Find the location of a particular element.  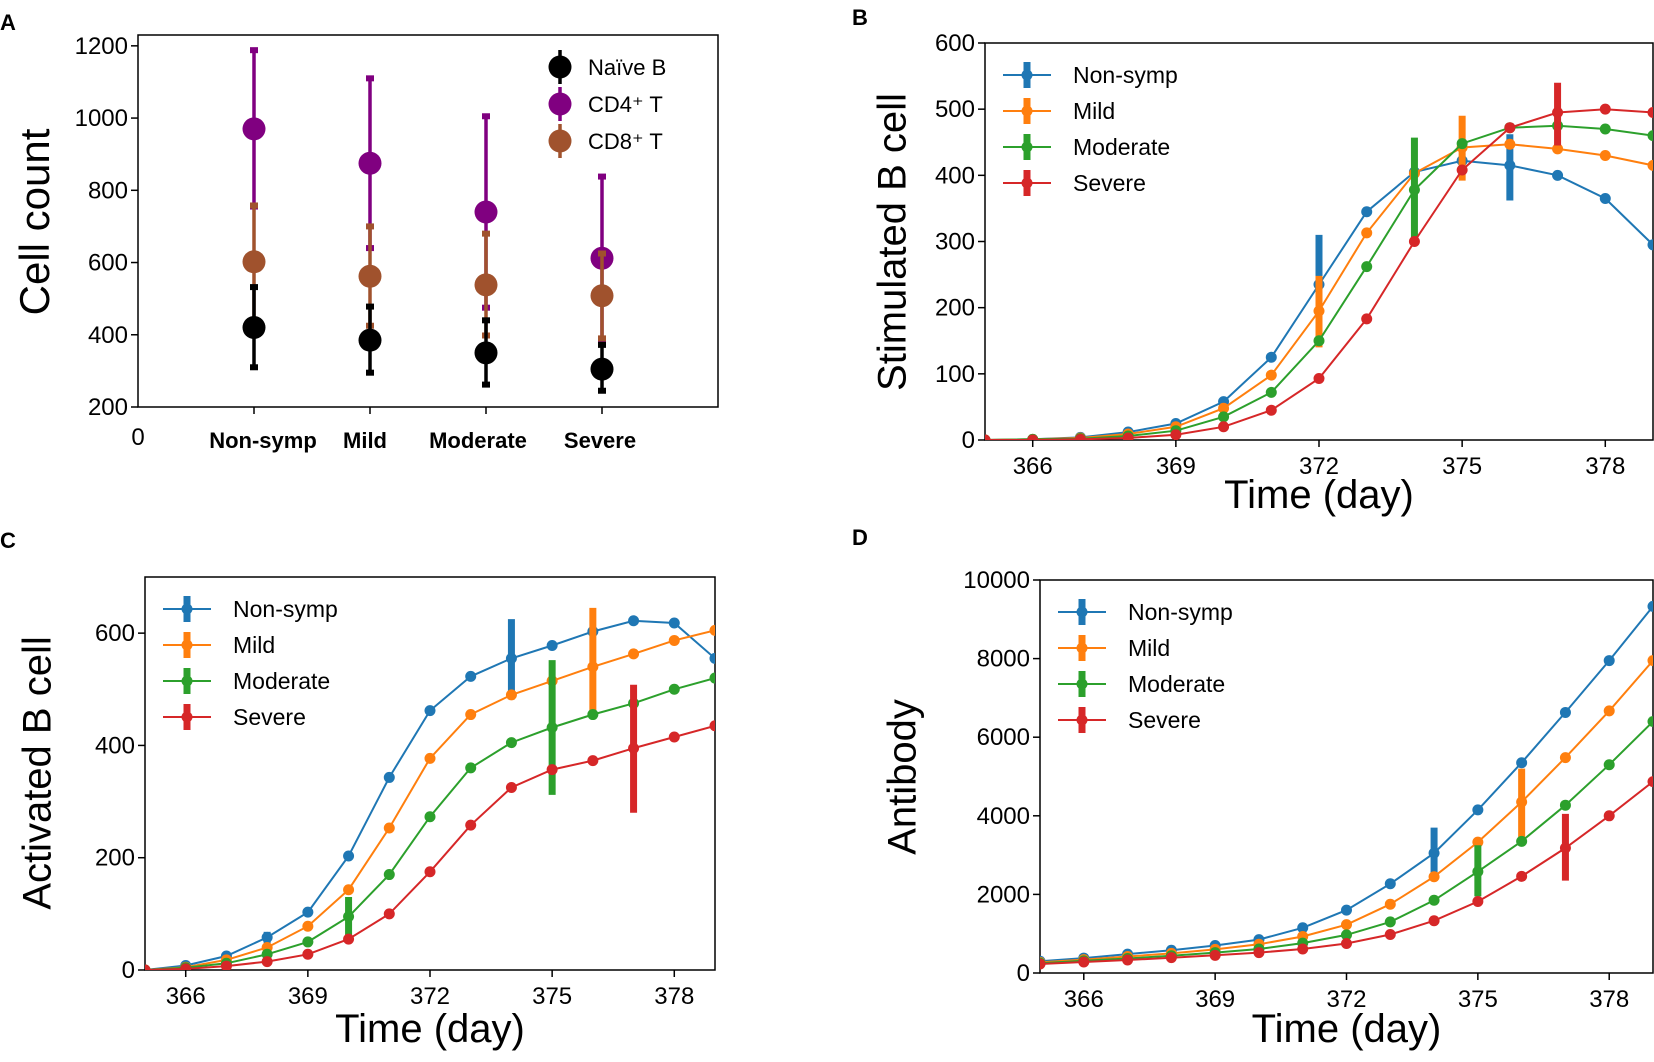

legend-marker-moderate is located at coordinates (1027, 147).